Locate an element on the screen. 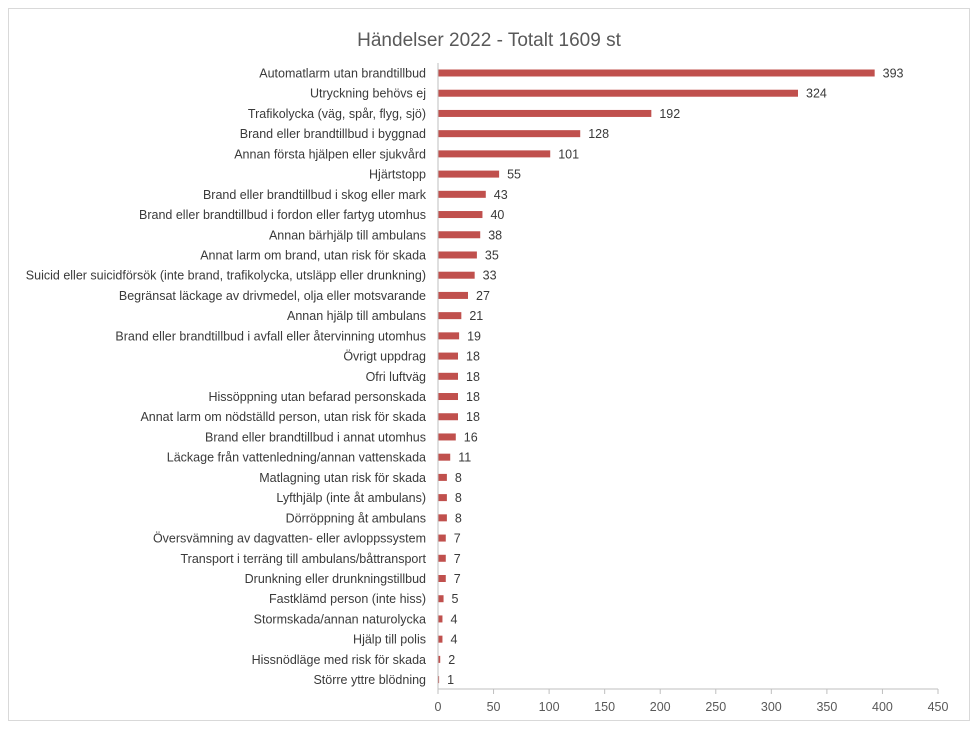 This screenshot has height=729, width=978. value-label: 2 is located at coordinates (451, 660).